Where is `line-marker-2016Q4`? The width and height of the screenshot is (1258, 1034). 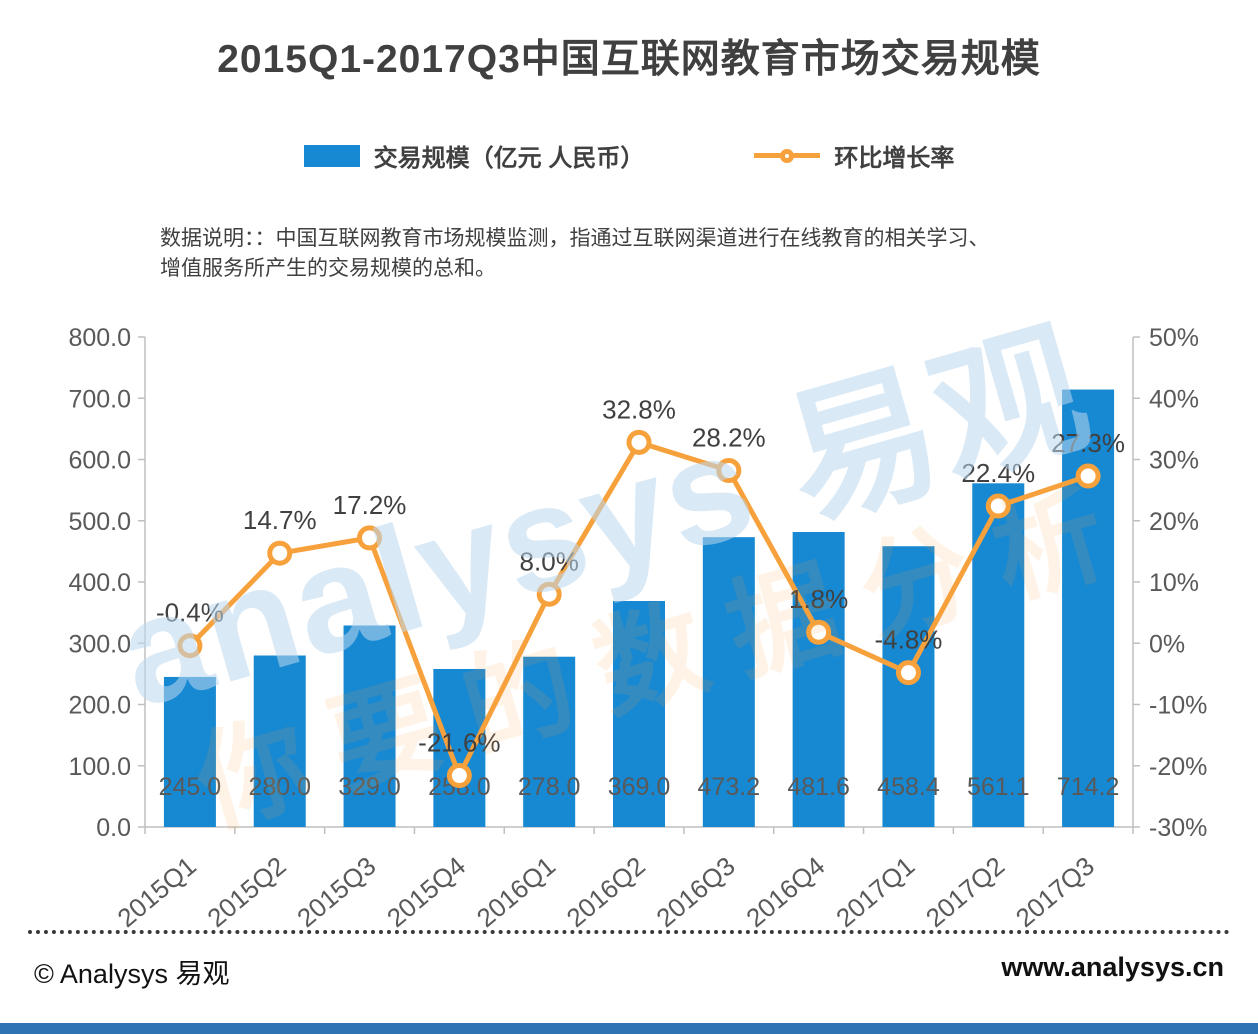
line-marker-2016Q4 is located at coordinates (819, 632).